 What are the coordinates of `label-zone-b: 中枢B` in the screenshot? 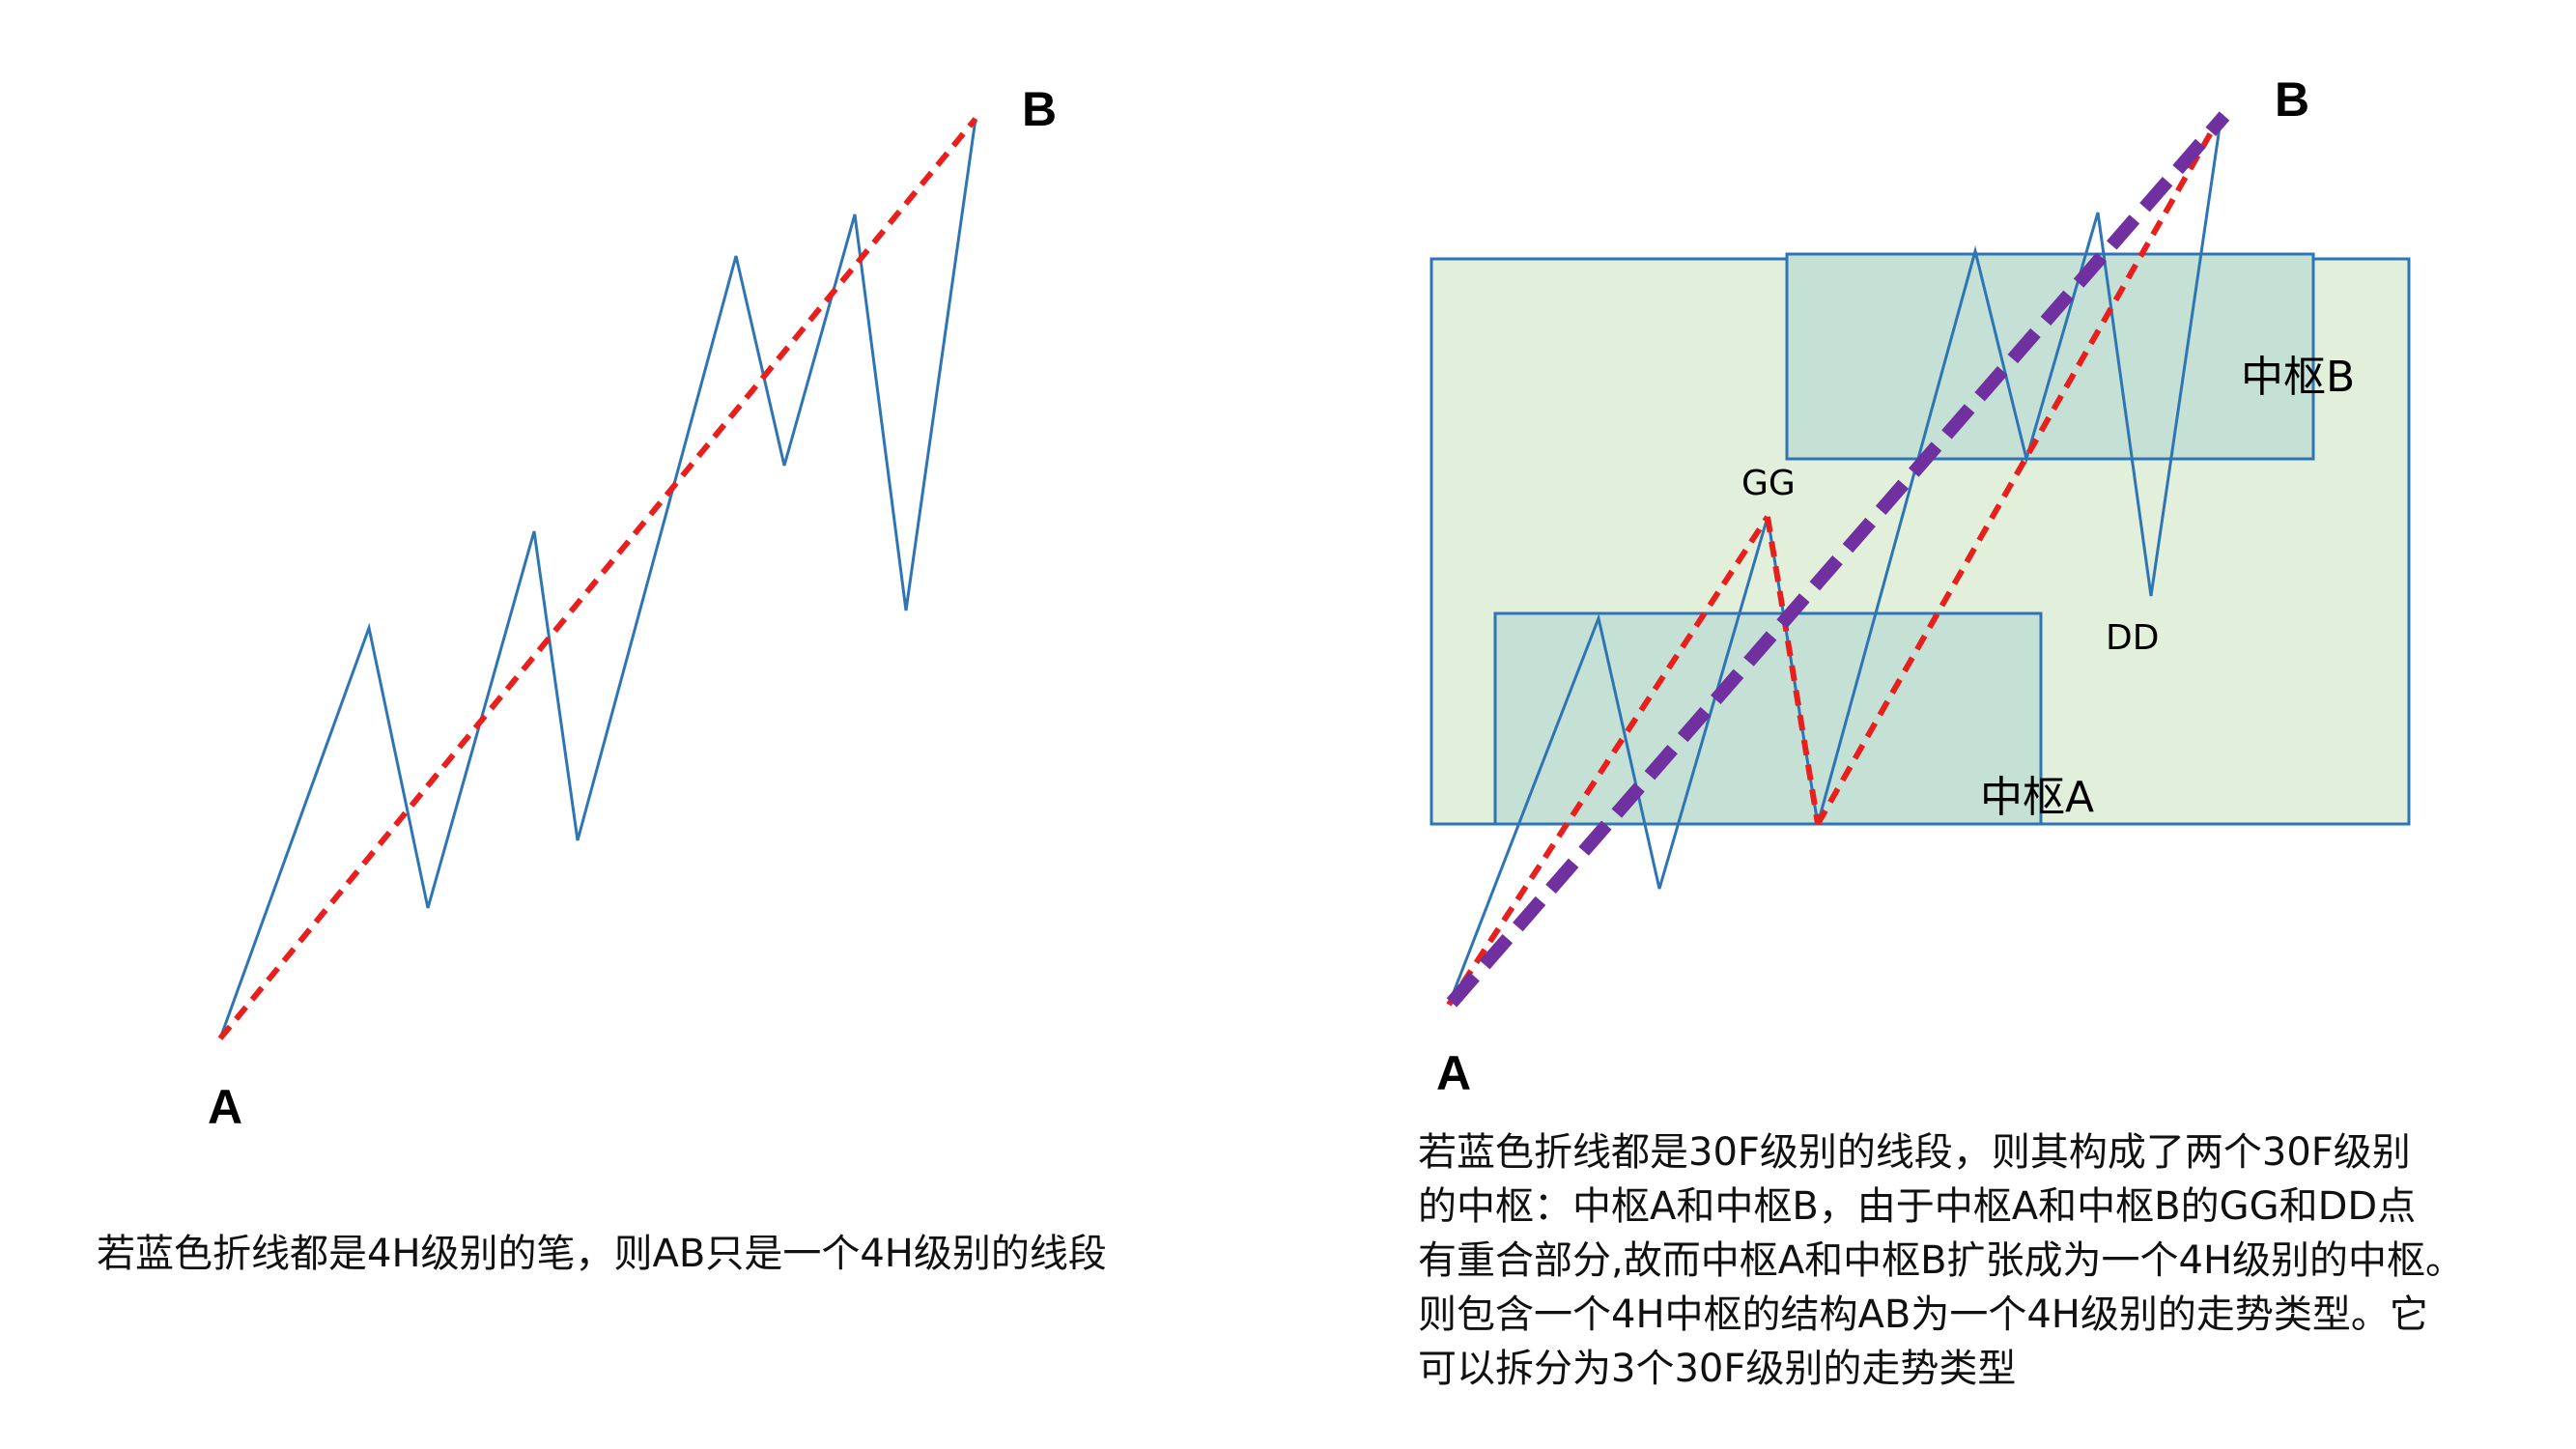 It's located at (2298, 377).